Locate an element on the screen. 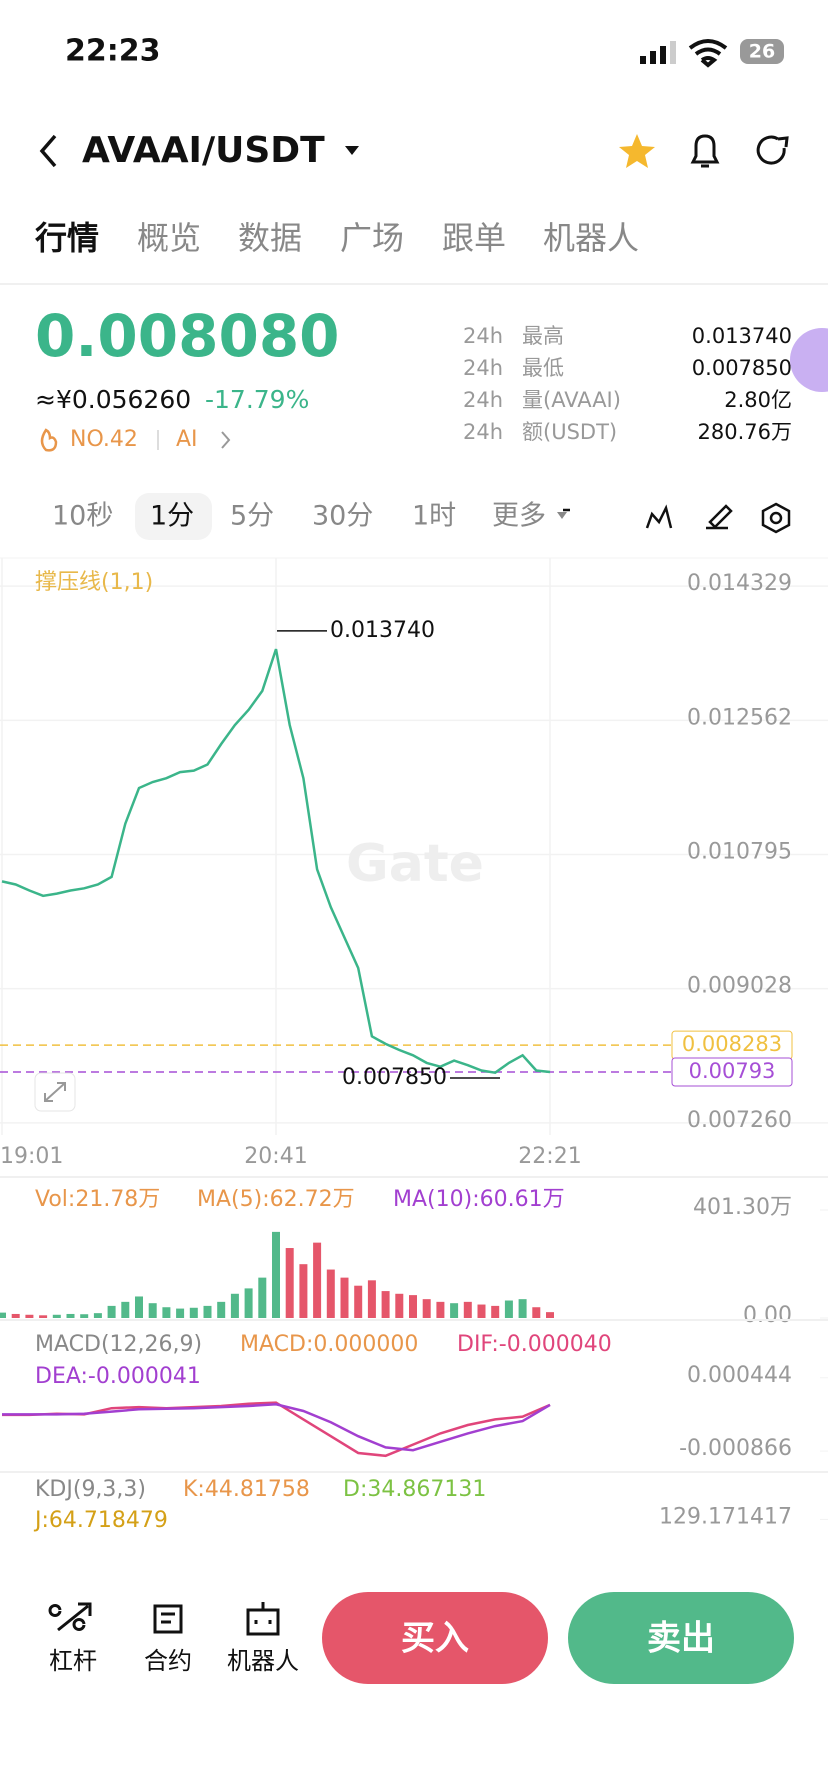  stat-value: 0.013740 is located at coordinates (742, 336).